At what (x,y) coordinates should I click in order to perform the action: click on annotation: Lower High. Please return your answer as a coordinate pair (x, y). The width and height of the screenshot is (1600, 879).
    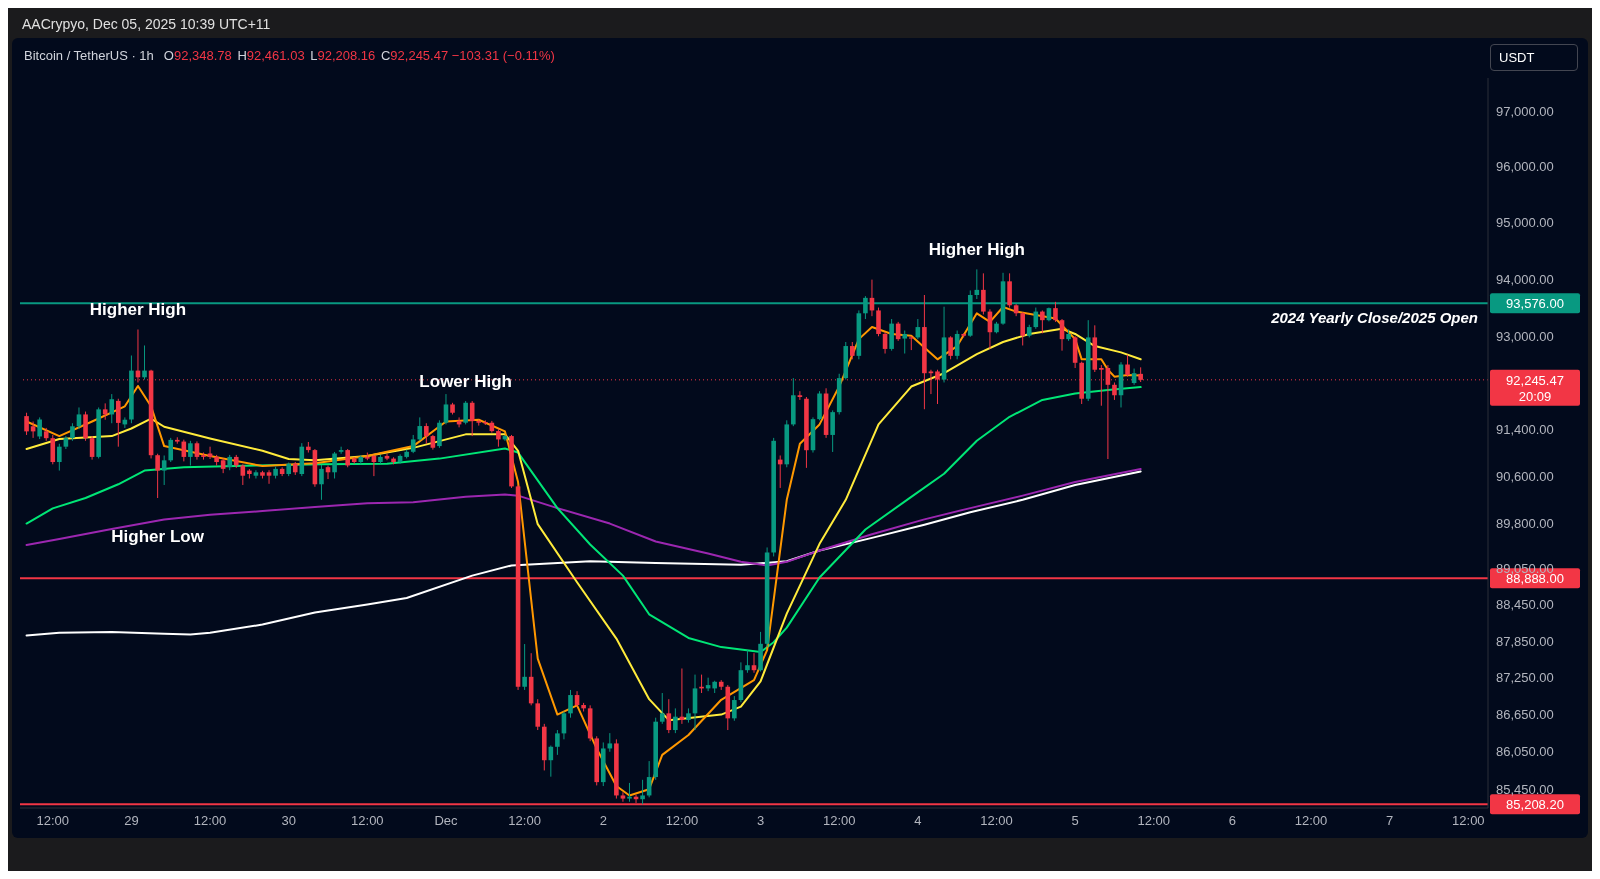
    Looking at the image, I should click on (465, 382).